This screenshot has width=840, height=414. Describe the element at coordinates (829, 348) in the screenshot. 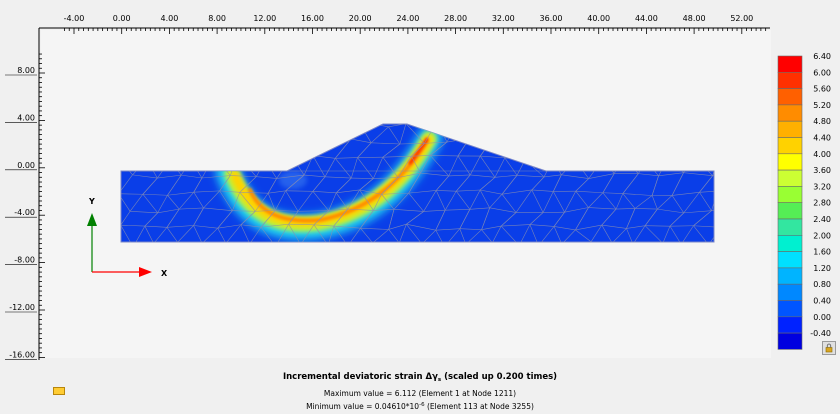

I see `lock-icon` at that location.